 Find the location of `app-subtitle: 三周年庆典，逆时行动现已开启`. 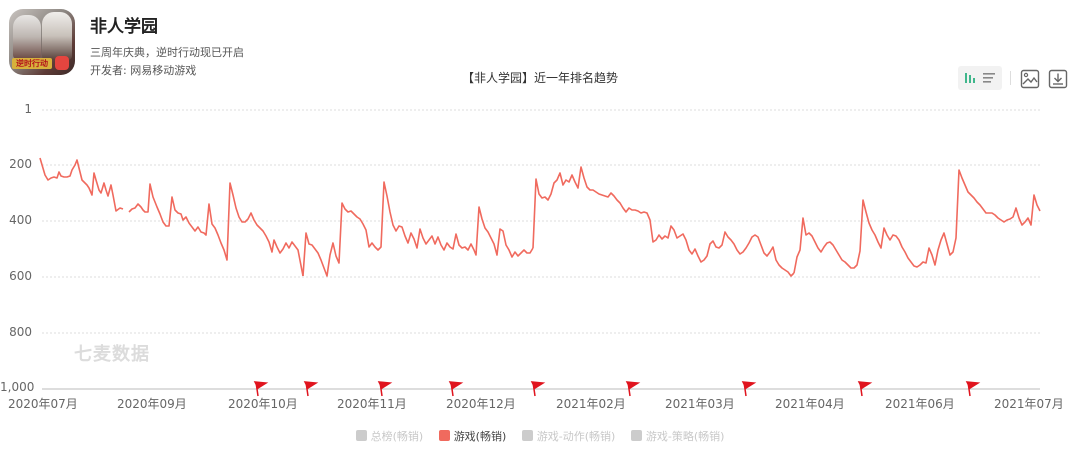

app-subtitle: 三周年庆典，逆时行动现已开启 is located at coordinates (167, 52).